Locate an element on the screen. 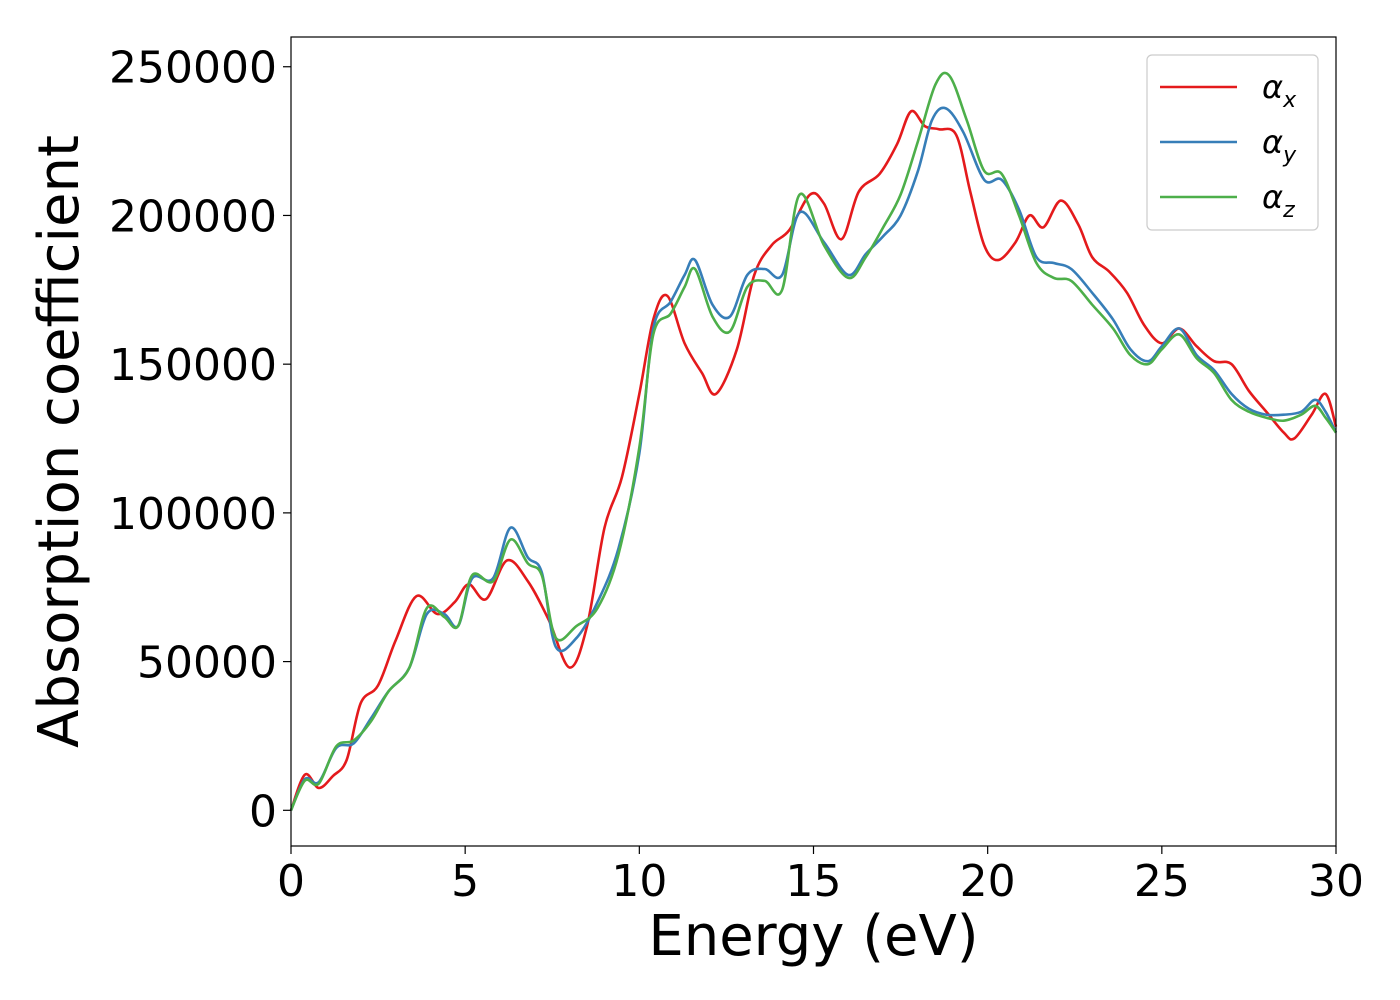 This screenshot has height=1000, width=1400. x-tick-label: 25 is located at coordinates (1162, 881).